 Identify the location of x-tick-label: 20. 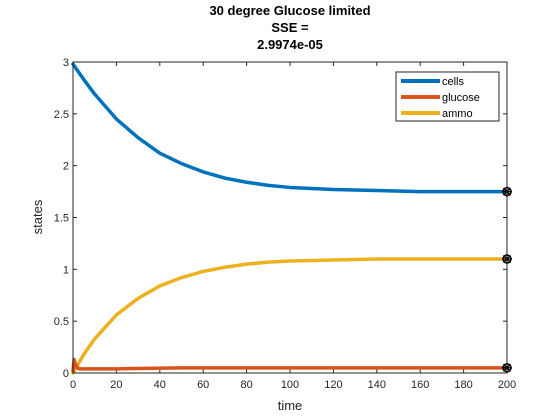
(116, 385).